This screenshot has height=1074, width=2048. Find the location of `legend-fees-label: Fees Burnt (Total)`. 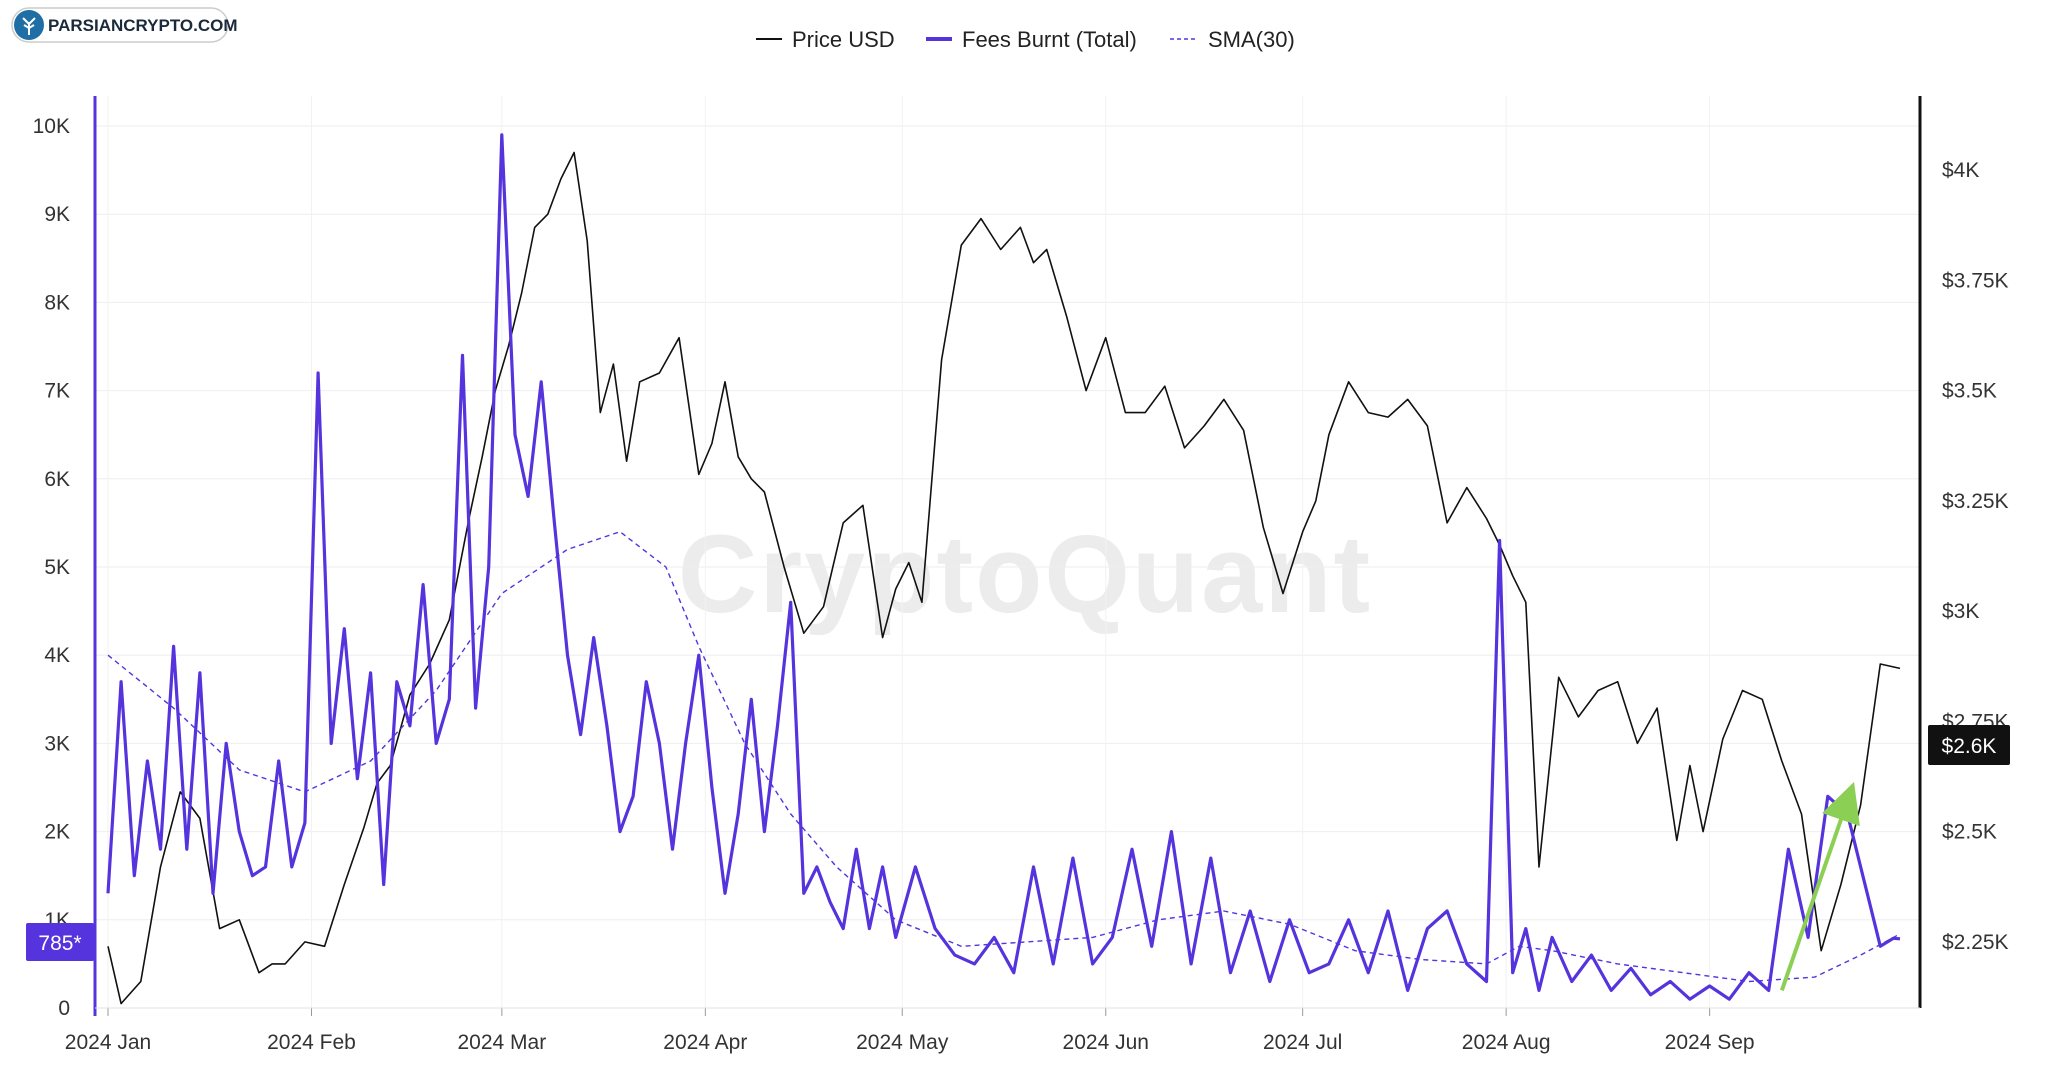

legend-fees-label: Fees Burnt (Total) is located at coordinates (1049, 39).